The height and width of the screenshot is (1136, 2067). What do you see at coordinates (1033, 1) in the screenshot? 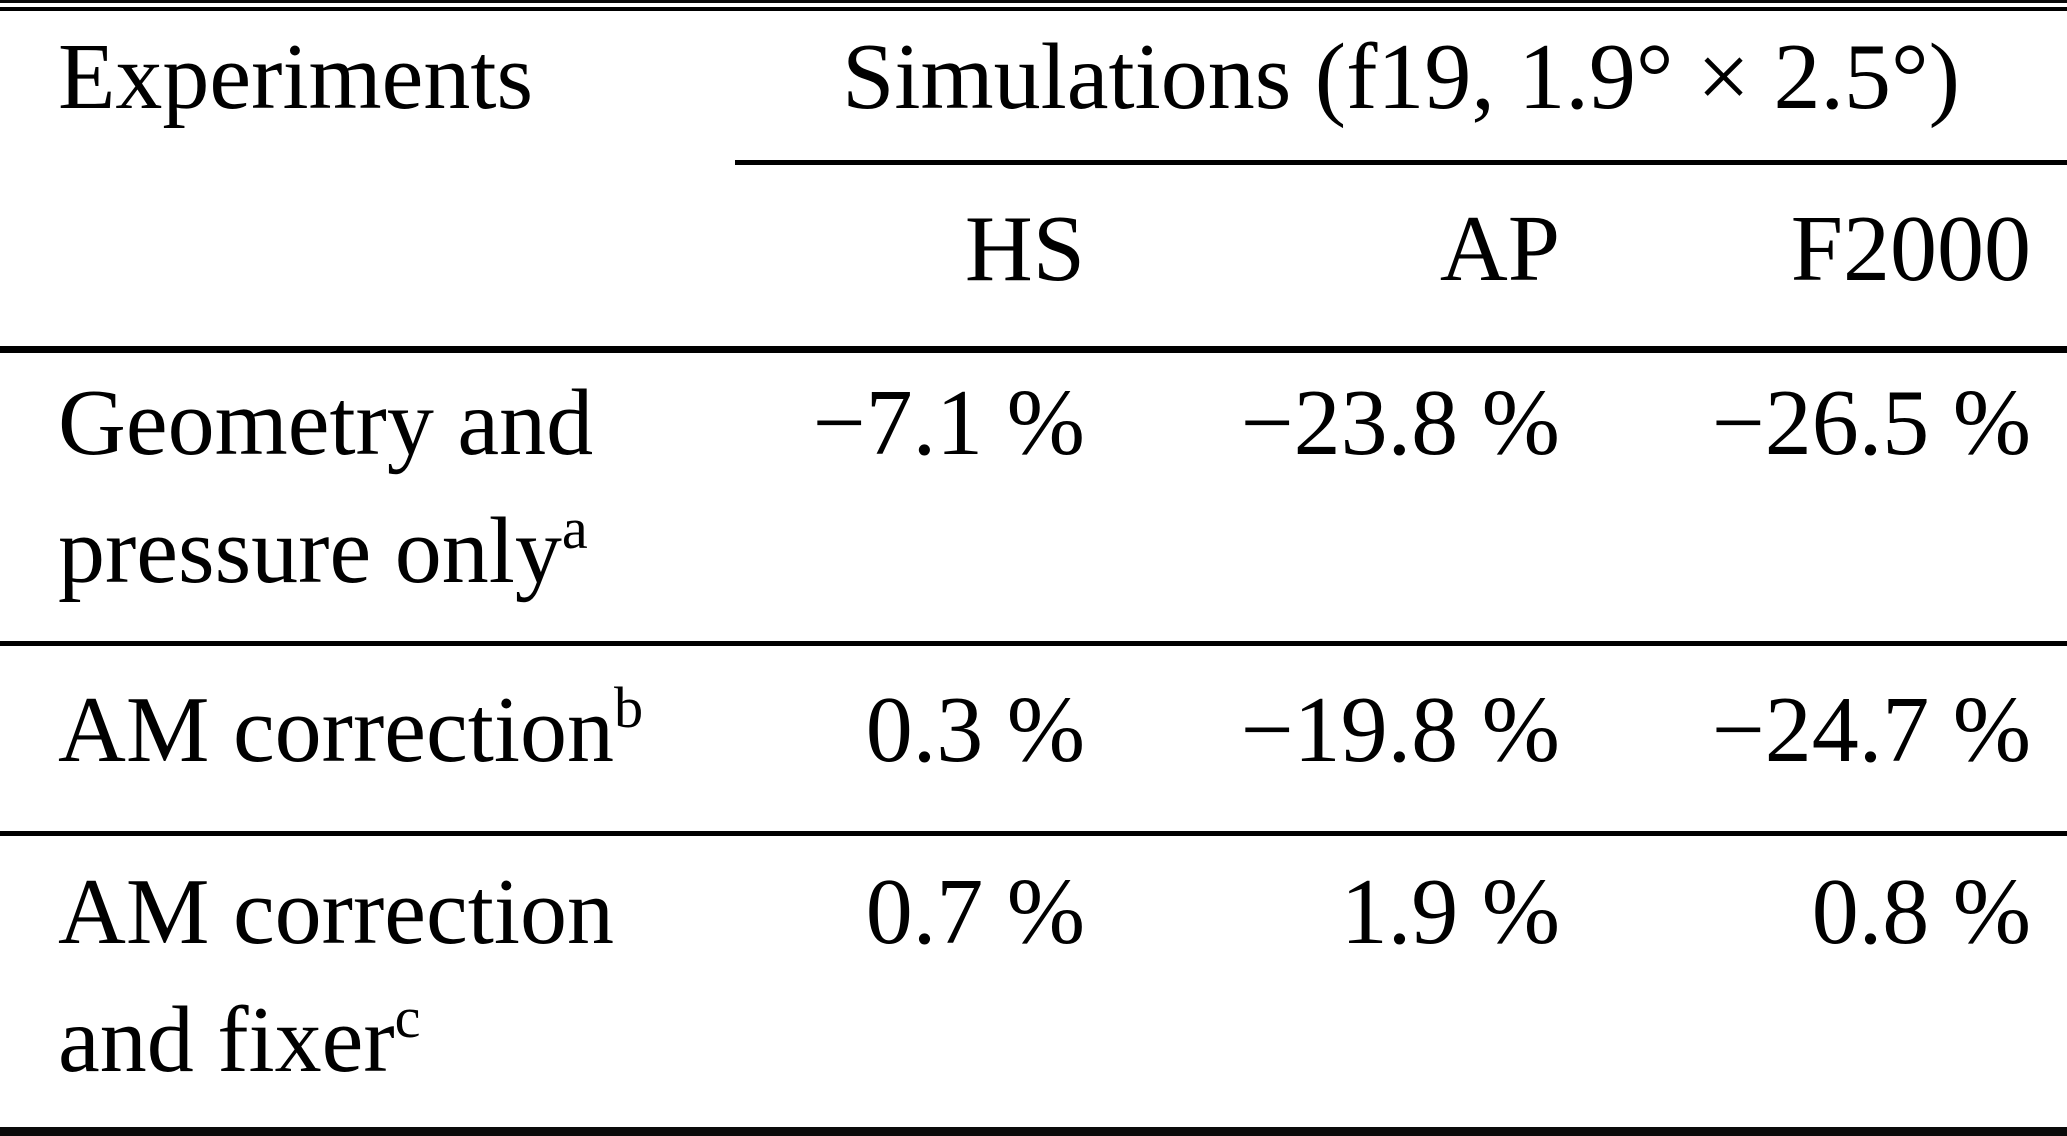
I see `table-top-edge-line` at bounding box center [1033, 1].